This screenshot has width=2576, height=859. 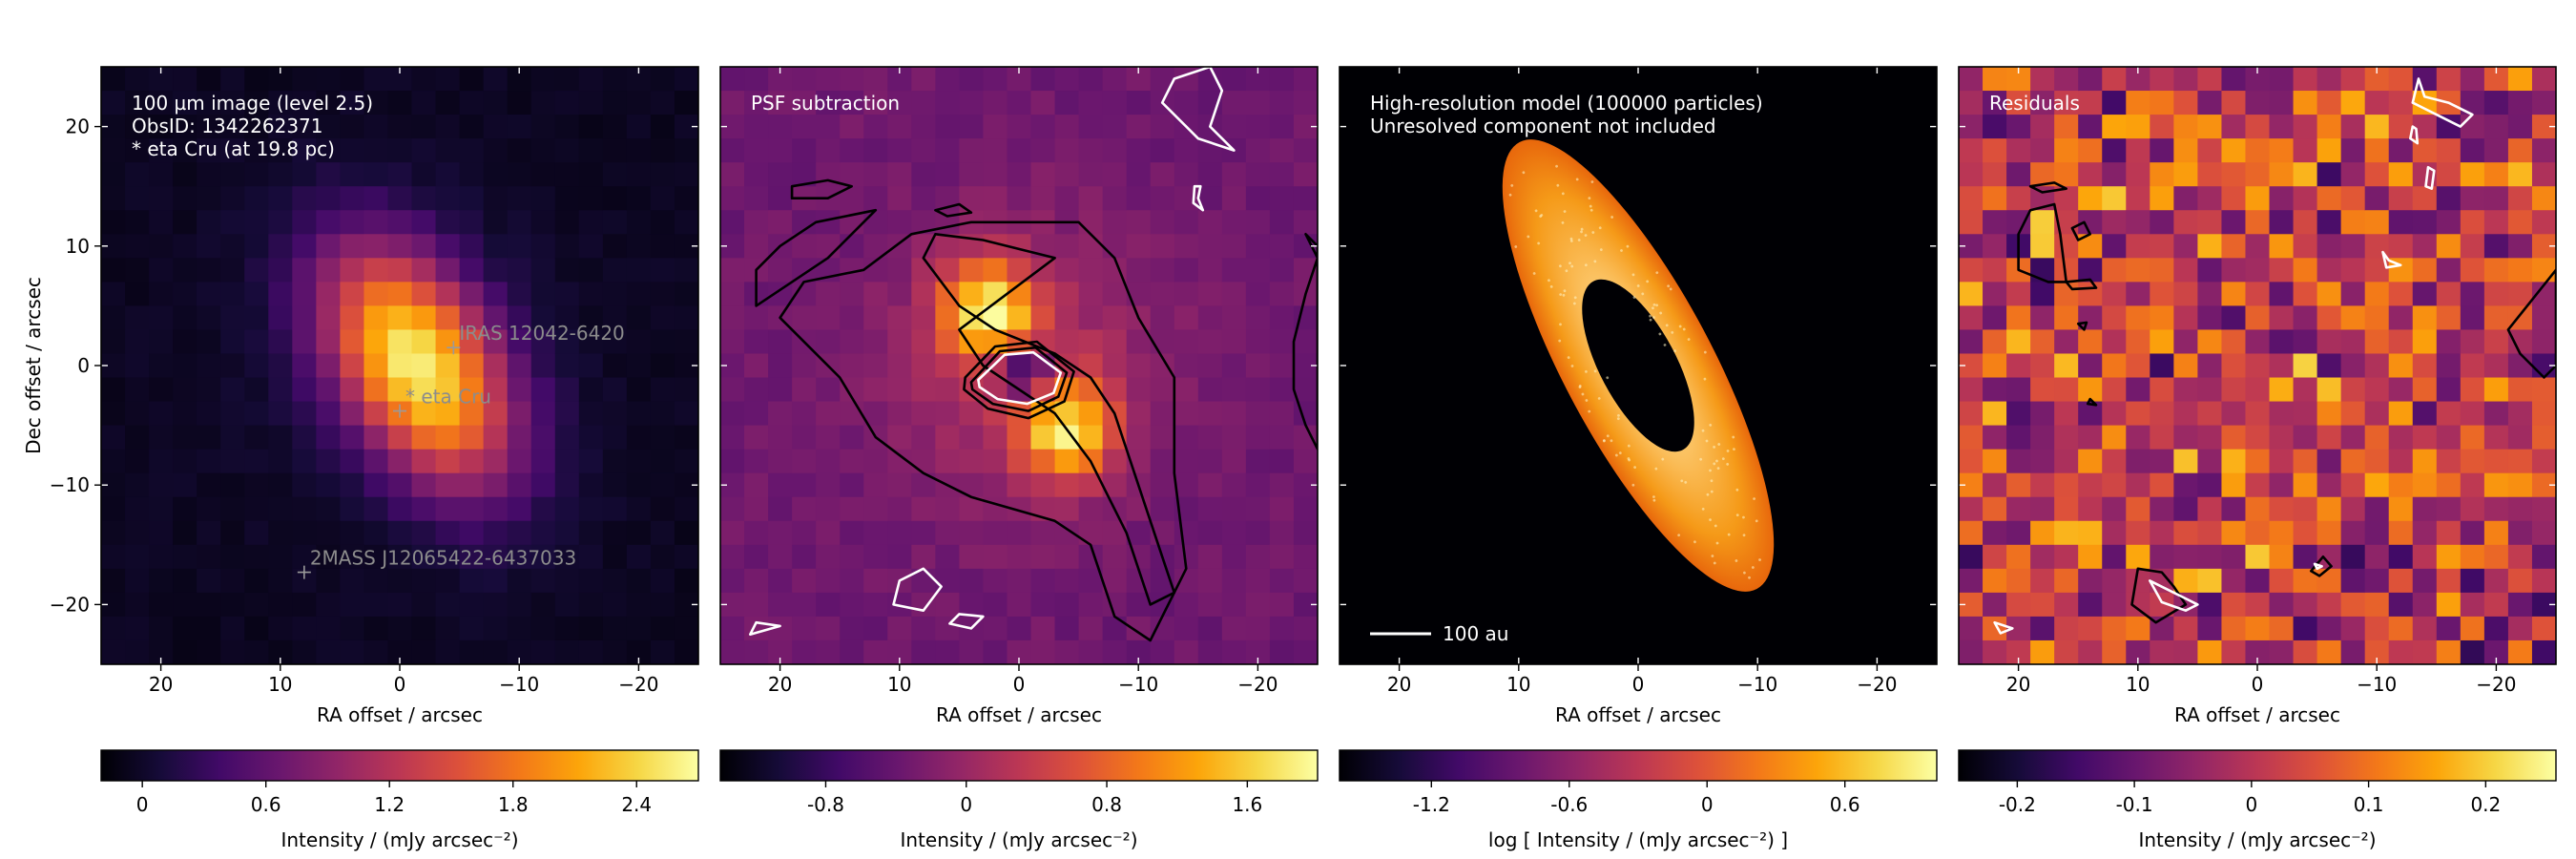 What do you see at coordinates (2496, 684) in the screenshot?
I see `x-tick-label: −20` at bounding box center [2496, 684].